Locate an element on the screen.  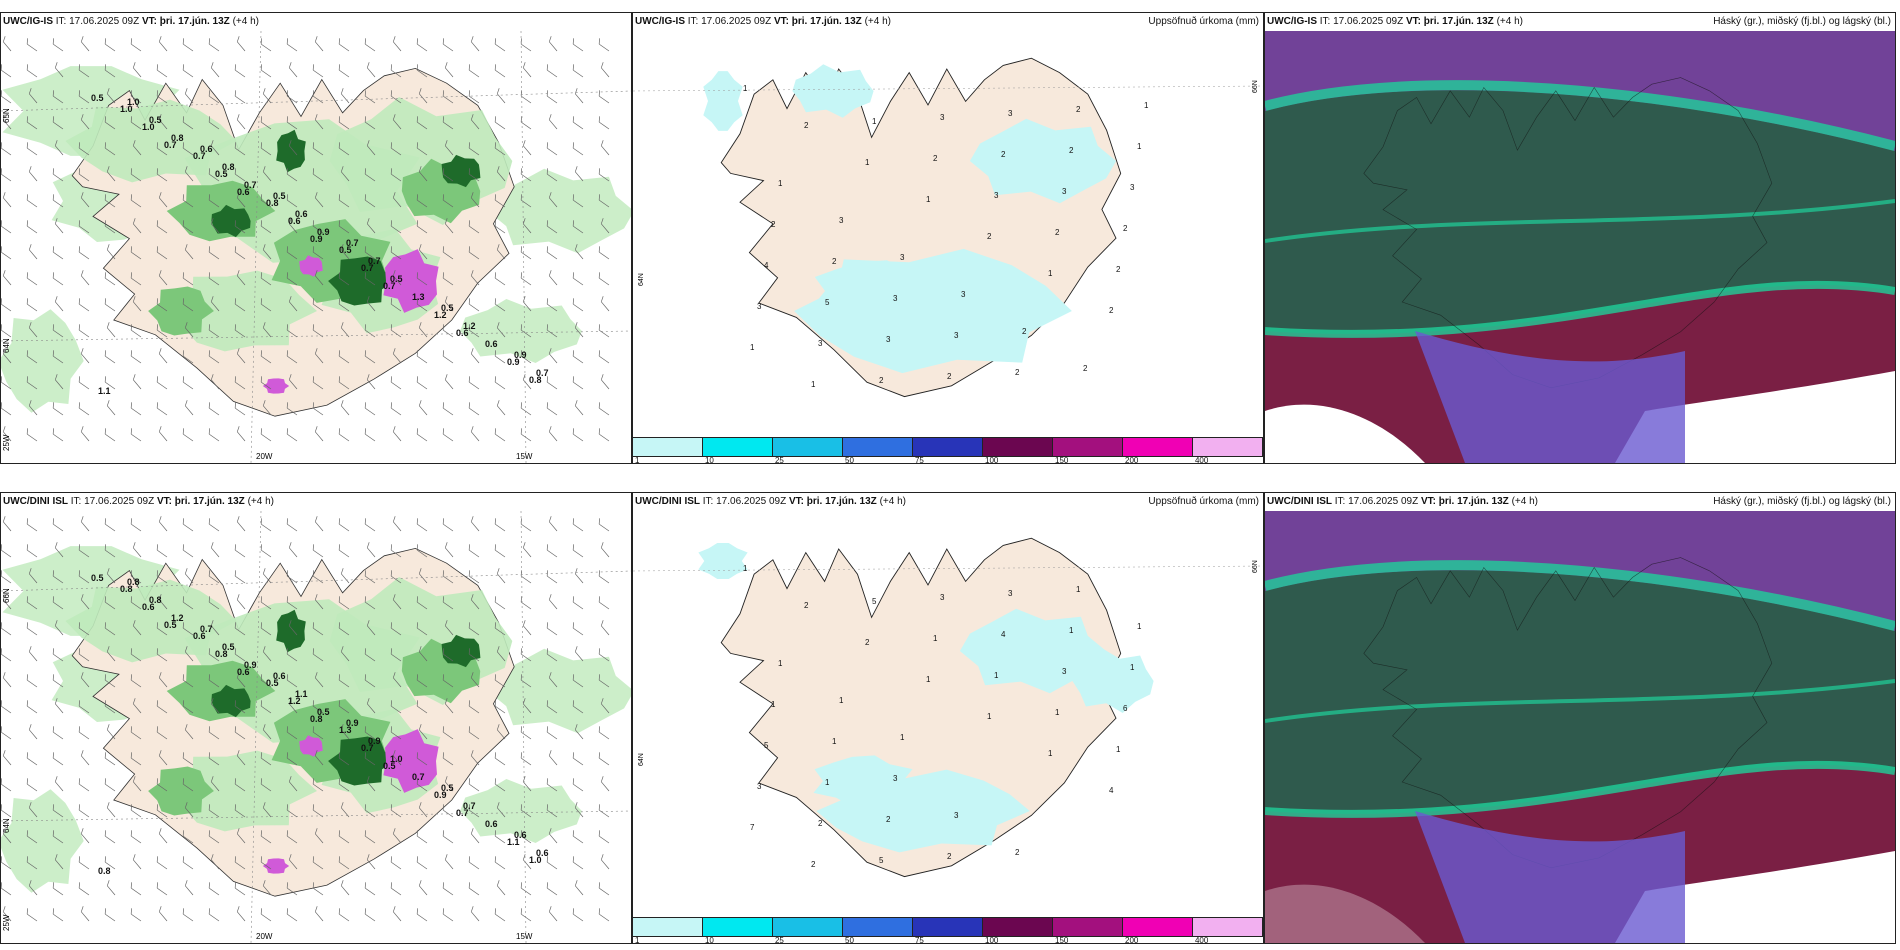
precip-value-label: 1.0 is located at coordinates (126, 109).